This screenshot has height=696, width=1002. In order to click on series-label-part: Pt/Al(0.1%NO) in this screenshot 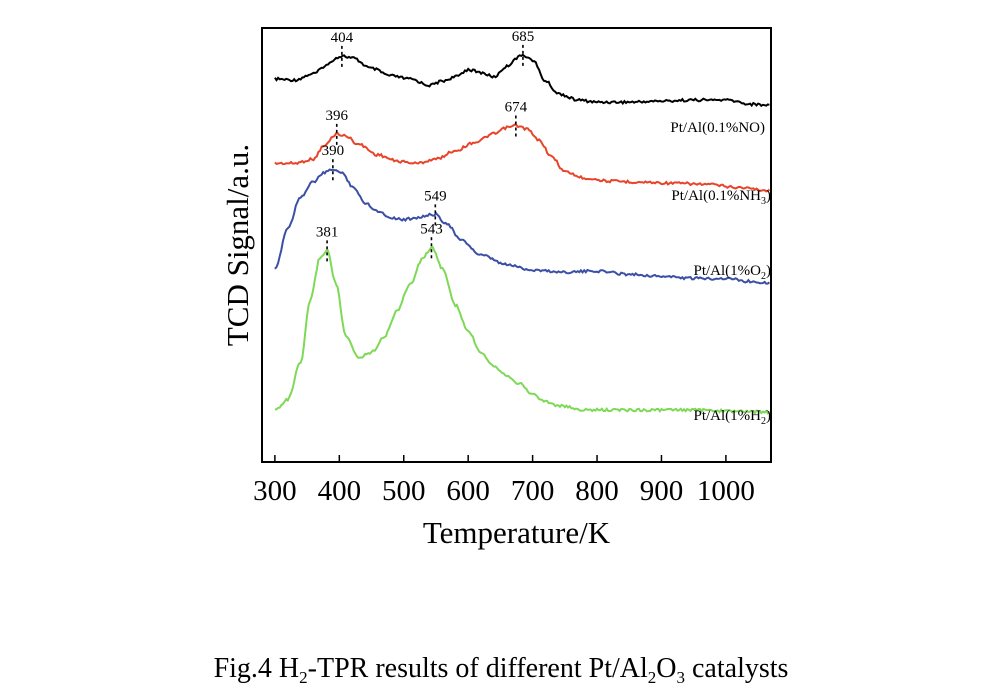, I will do `click(717, 128)`.